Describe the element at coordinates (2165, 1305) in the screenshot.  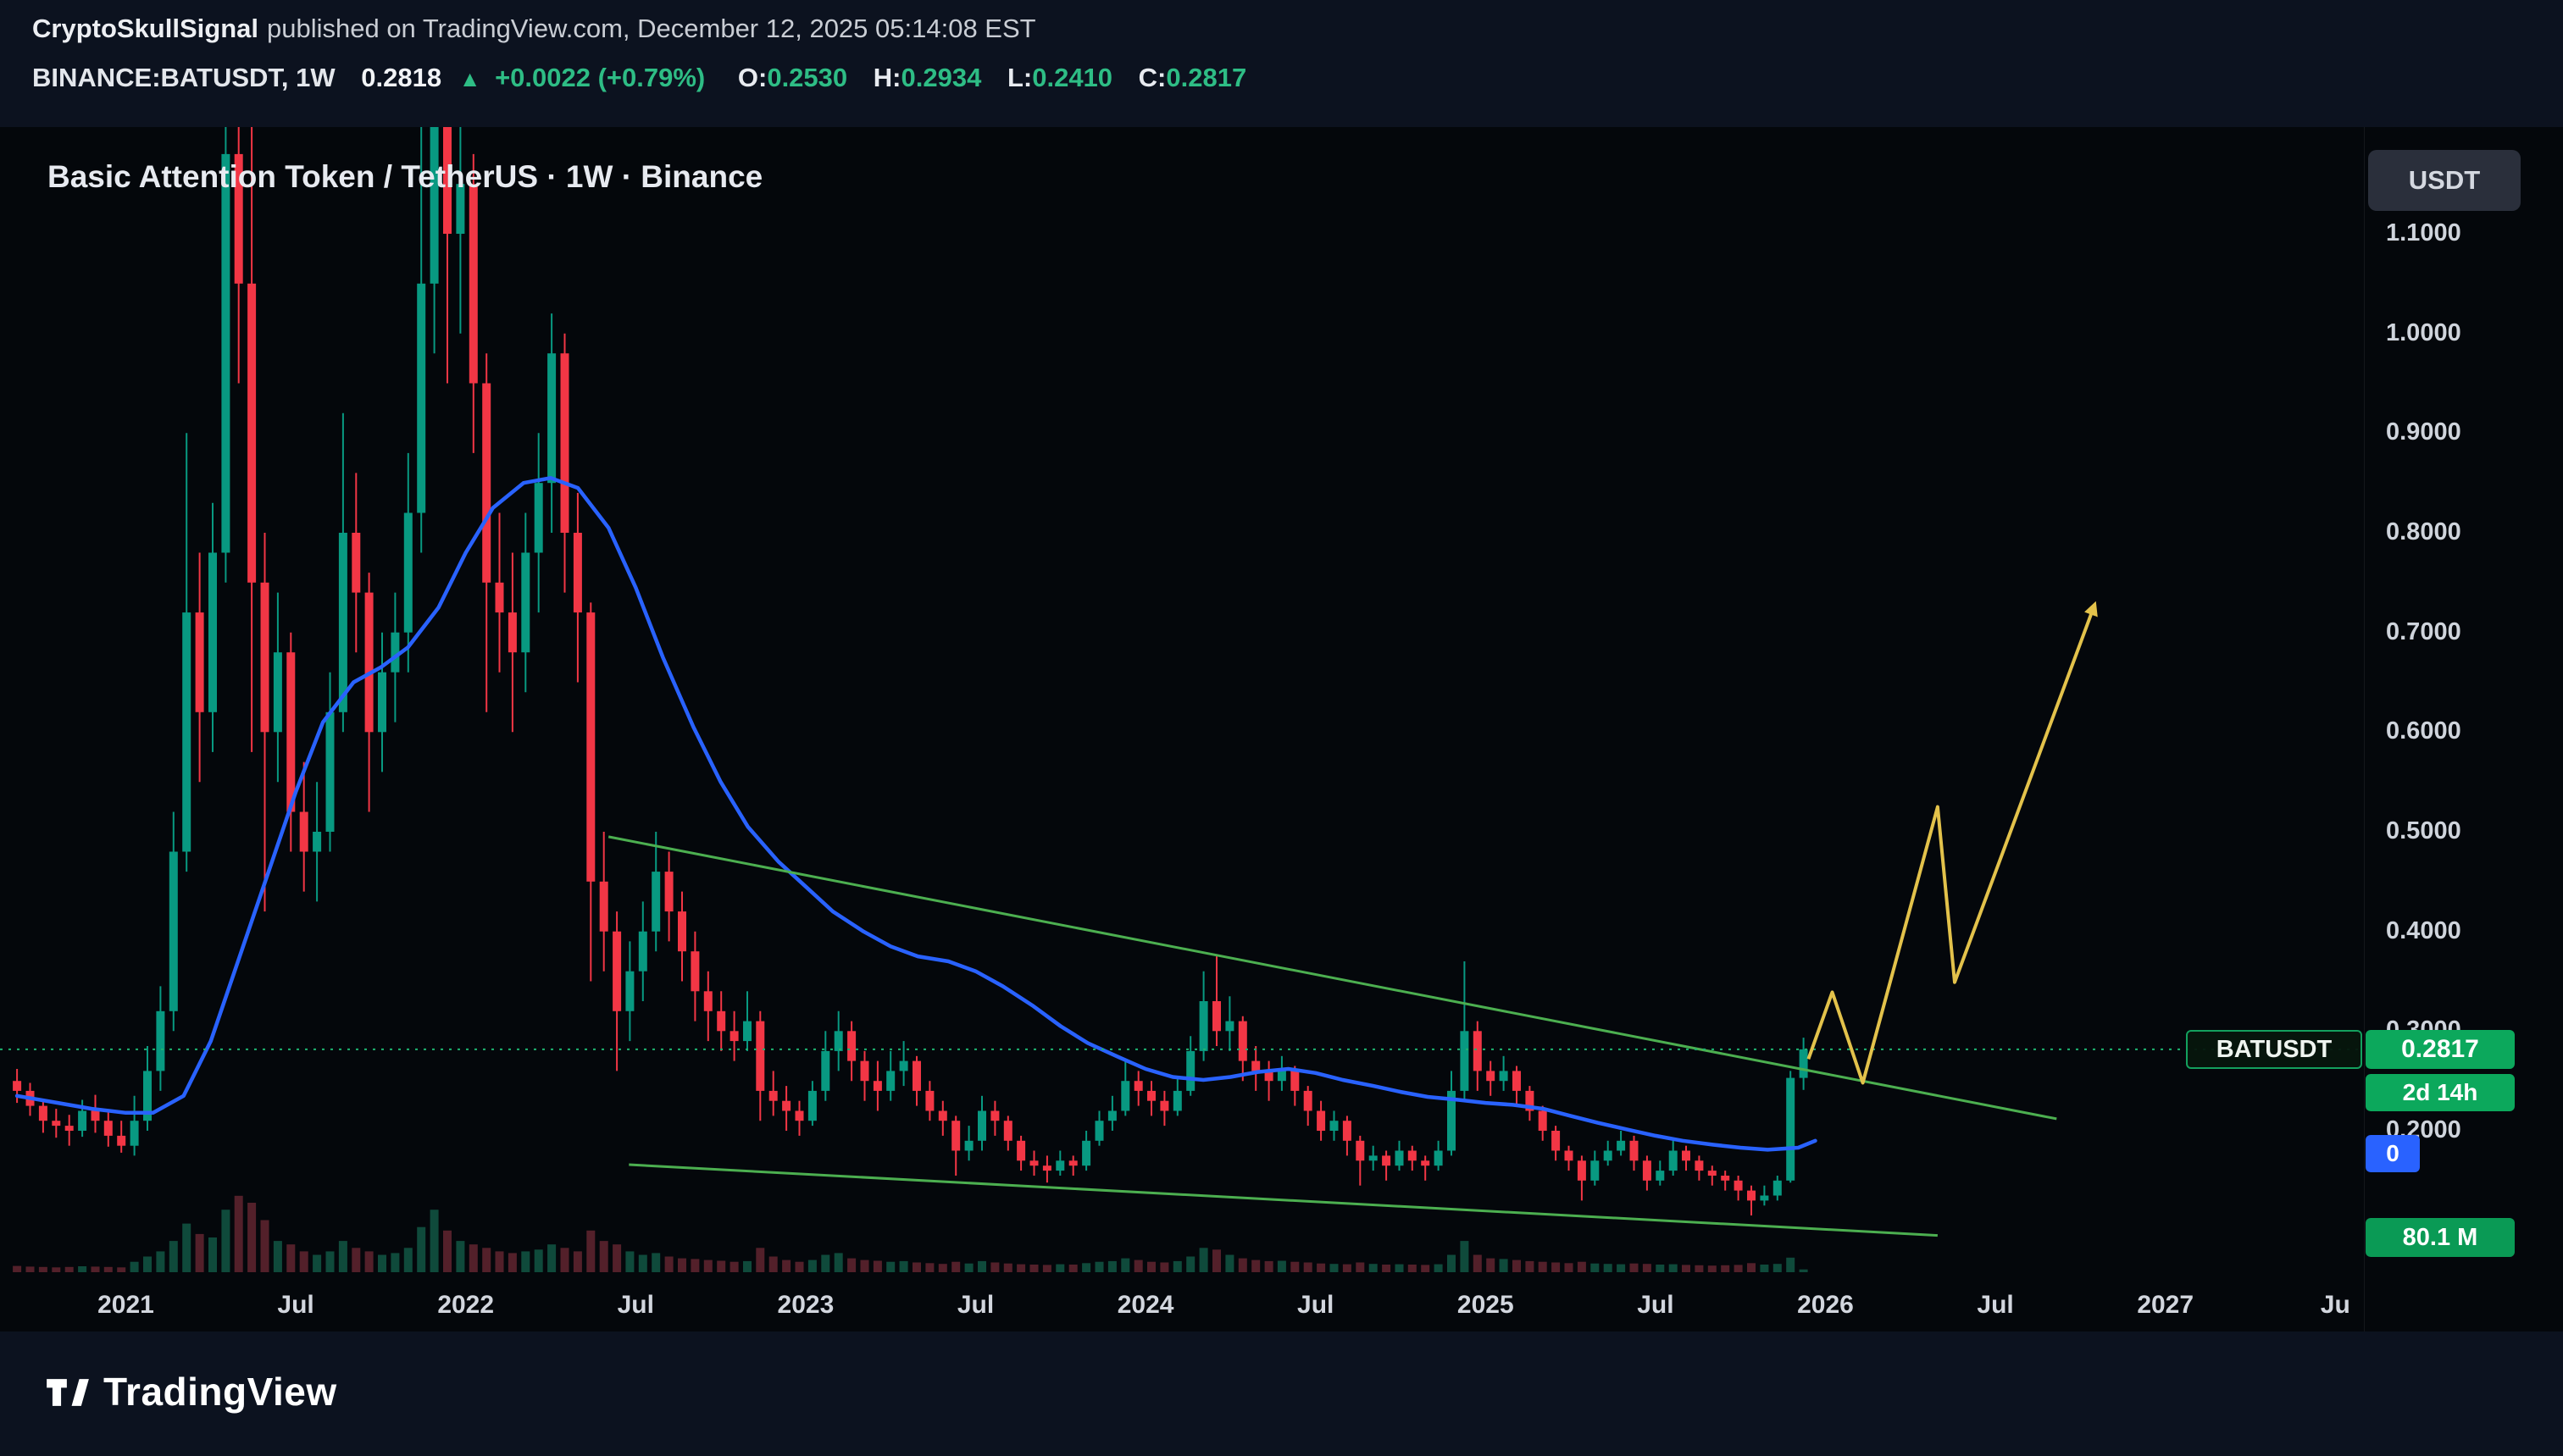
I see `time-tick-label: 2027` at that location.